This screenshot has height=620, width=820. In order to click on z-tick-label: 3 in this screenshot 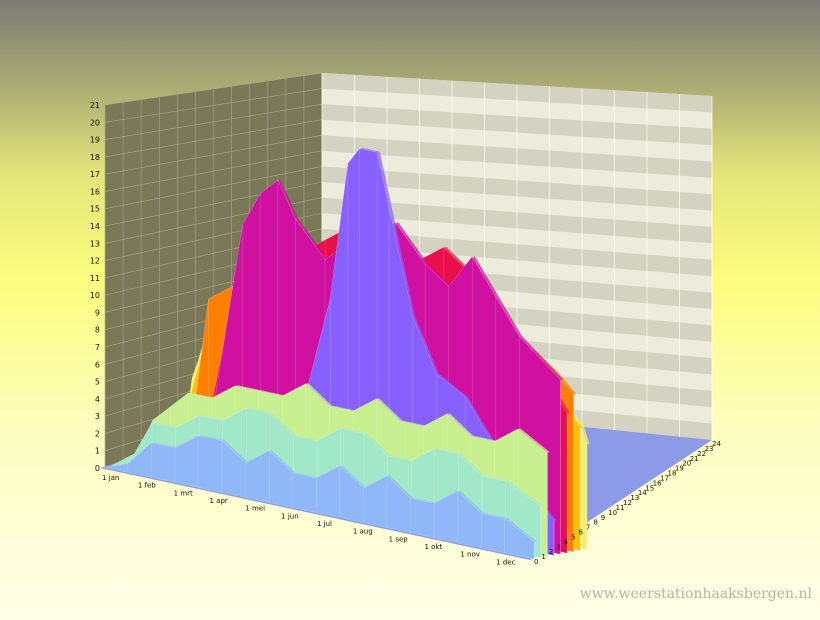, I will do `click(558, 547)`.